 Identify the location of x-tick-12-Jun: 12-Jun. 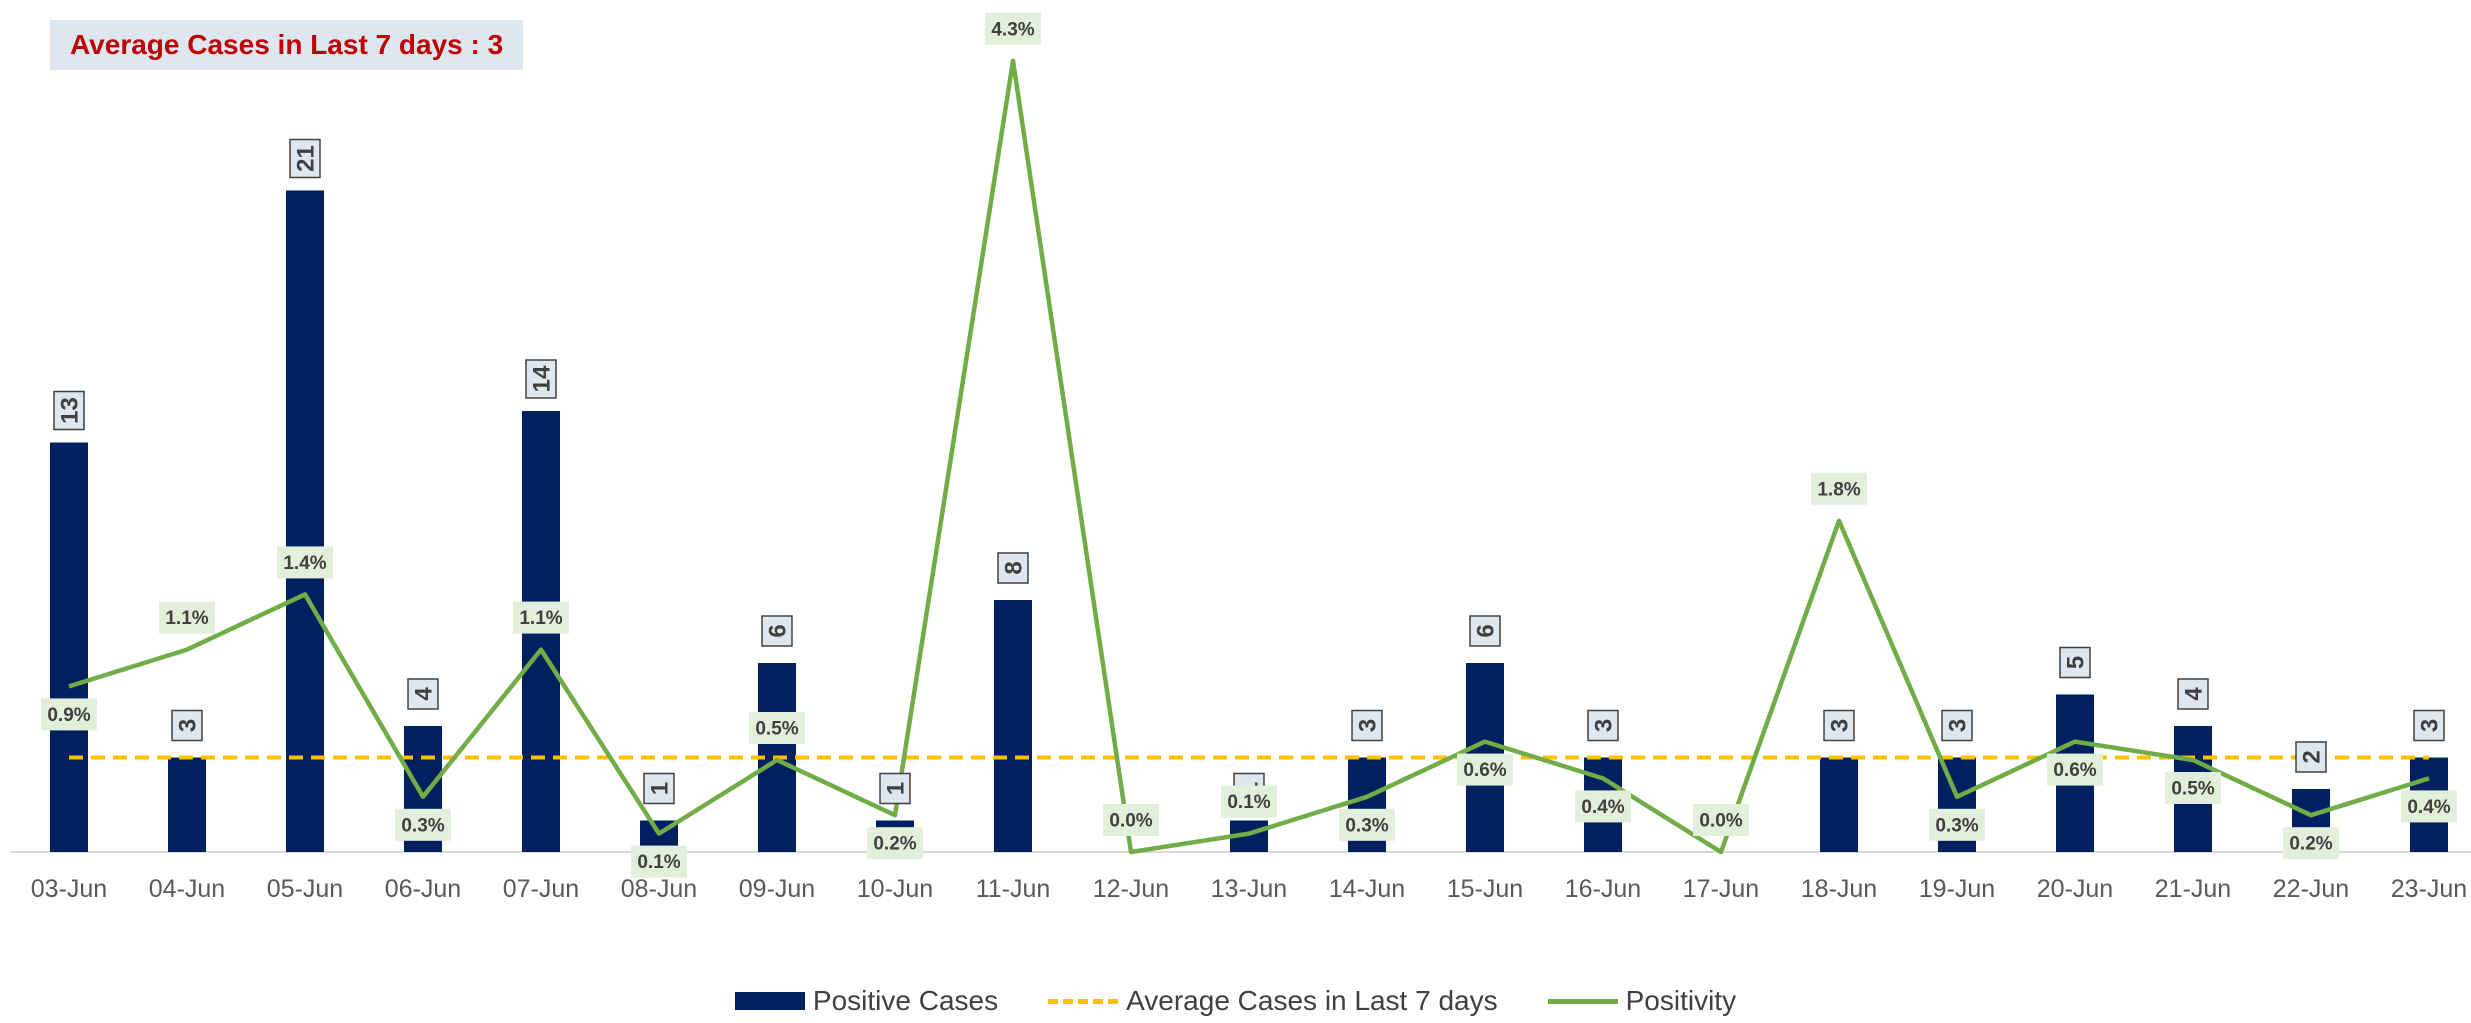
(1131, 889).